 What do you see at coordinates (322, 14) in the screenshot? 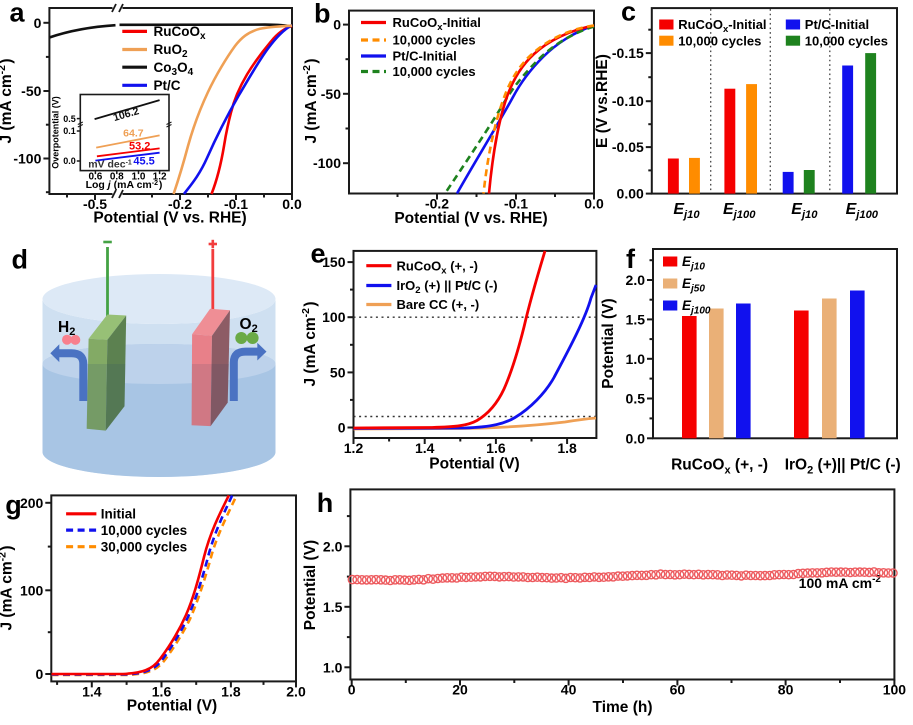
I see `svg-text: b` at bounding box center [322, 14].